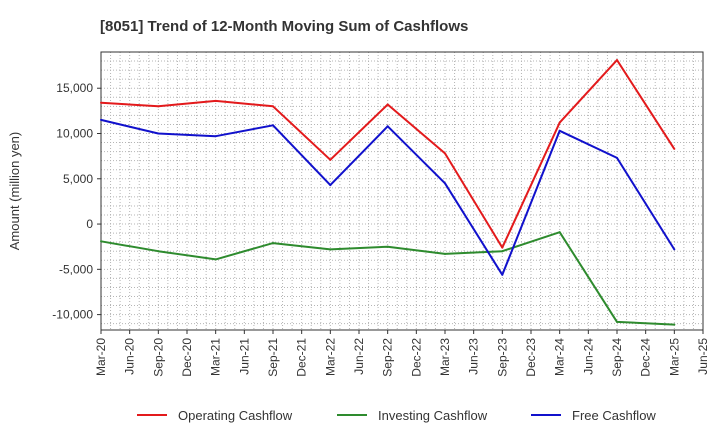 This screenshot has width=720, height=440. What do you see at coordinates (416, 357) in the screenshot?
I see `x-tick-label: Dec-22` at bounding box center [416, 357].